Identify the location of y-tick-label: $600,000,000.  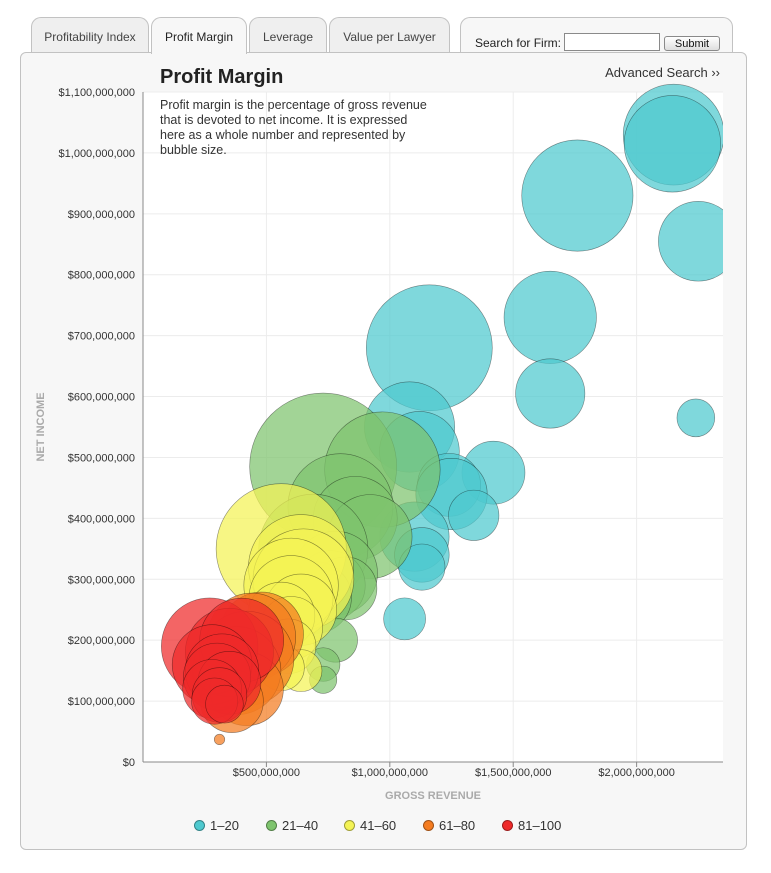
(101, 398).